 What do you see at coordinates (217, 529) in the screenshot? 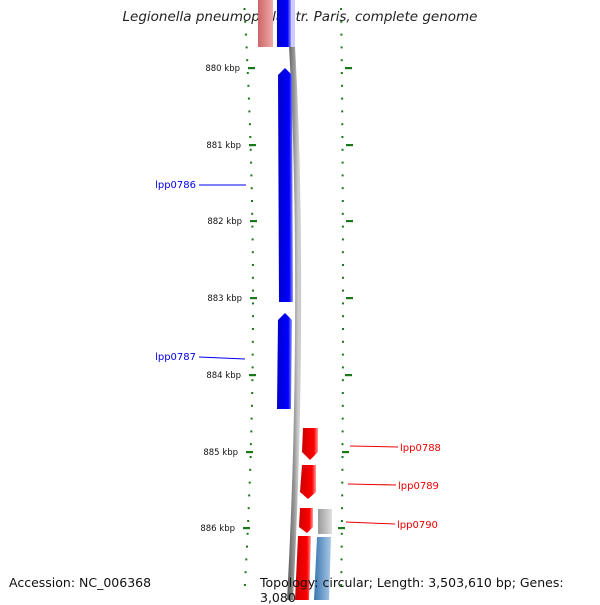
I see `tick-label: 886 kbp` at bounding box center [217, 529].